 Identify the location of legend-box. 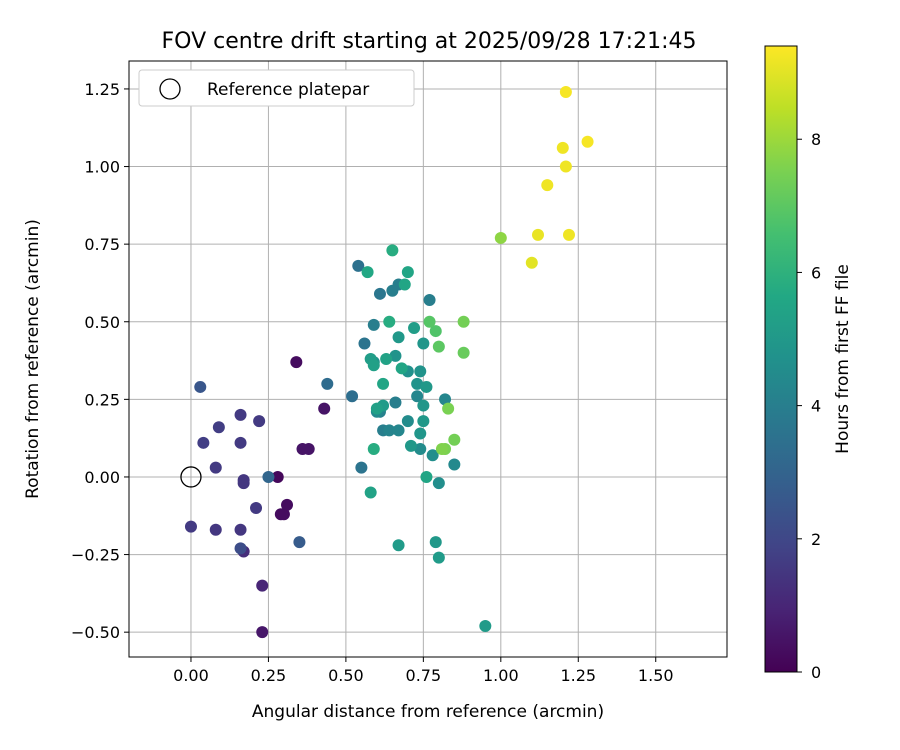
(276, 88).